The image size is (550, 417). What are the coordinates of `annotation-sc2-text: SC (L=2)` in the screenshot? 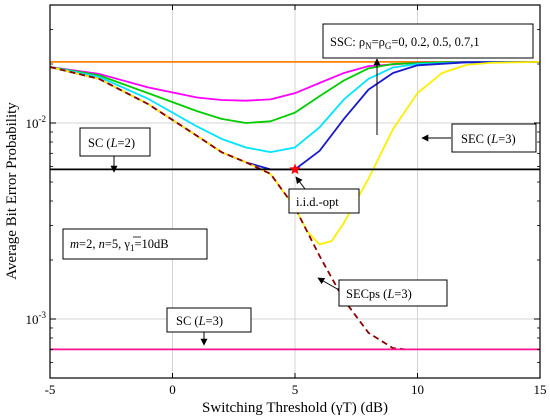 It's located at (111, 143).